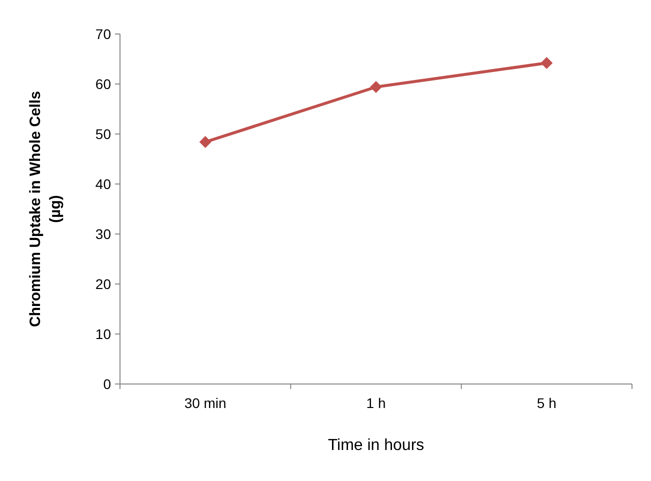  What do you see at coordinates (103, 134) in the screenshot?
I see `y-tick-label: 50` at bounding box center [103, 134].